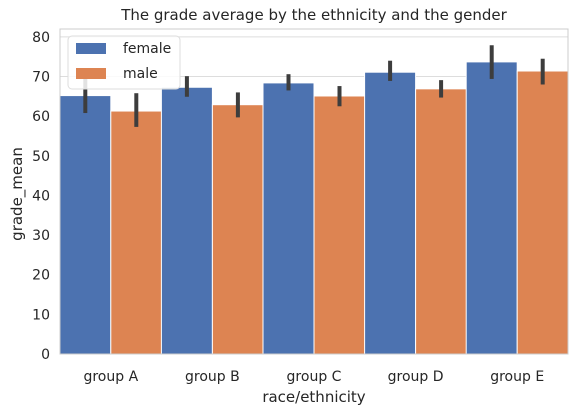  What do you see at coordinates (110, 377) in the screenshot?
I see `x-tick-label: group A` at bounding box center [110, 377].